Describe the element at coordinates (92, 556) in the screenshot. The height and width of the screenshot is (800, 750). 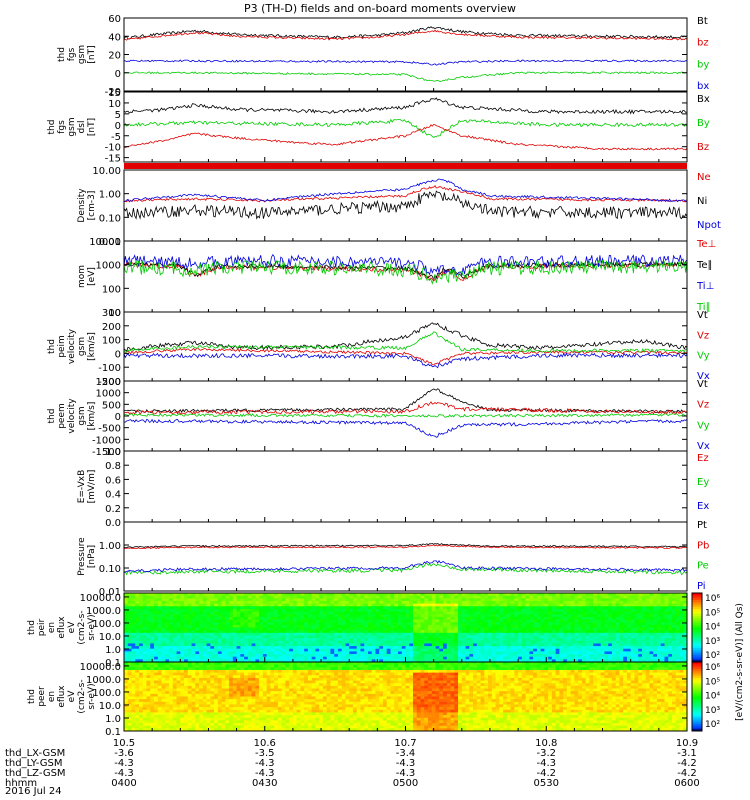
I see `y-axis-label-line: [nPa]` at that location.